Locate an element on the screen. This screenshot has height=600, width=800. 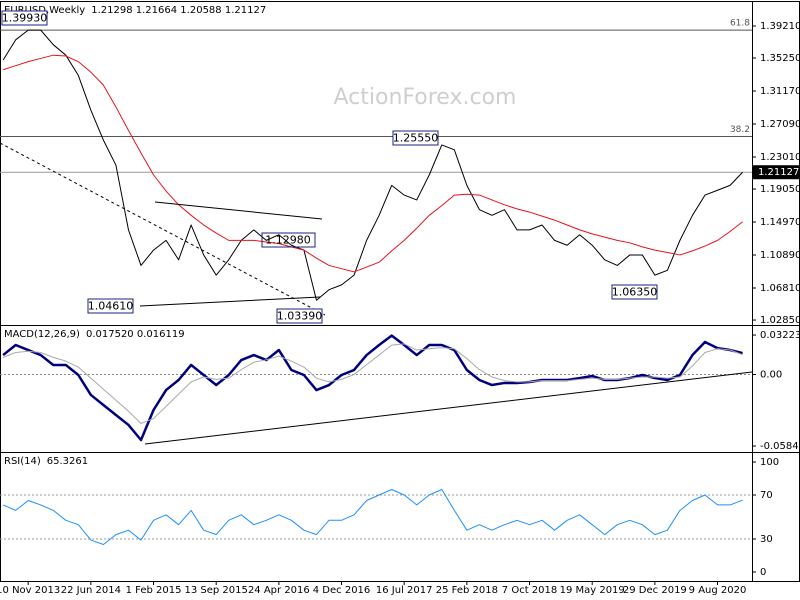
x-tick-label: 9 Aug 2020 is located at coordinates (718, 590).